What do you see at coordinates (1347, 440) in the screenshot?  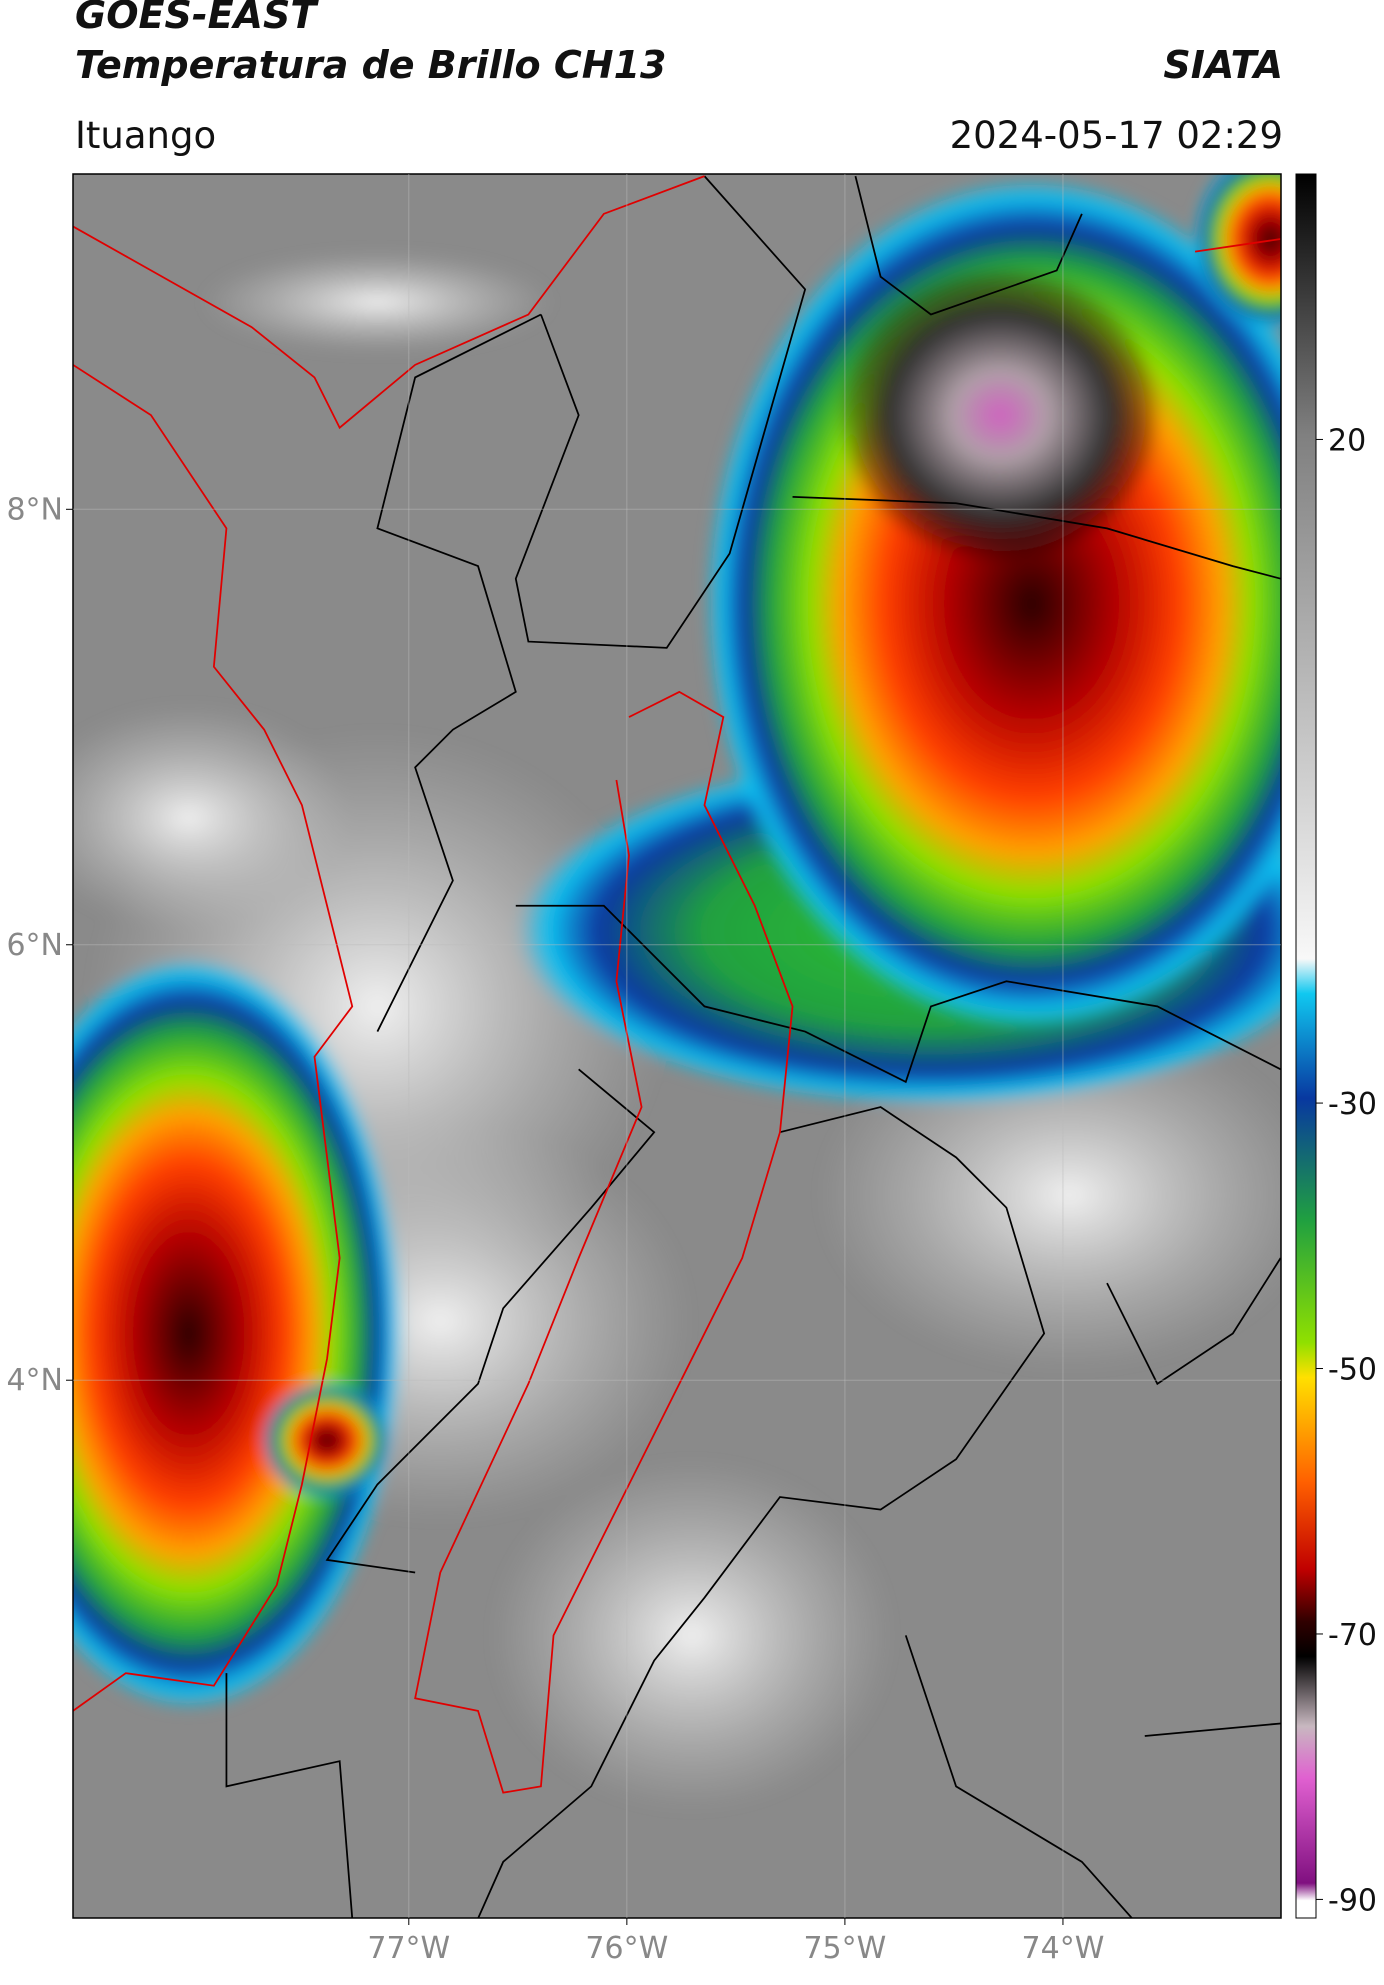 I see `colorbar-tick-label: 20` at bounding box center [1347, 440].